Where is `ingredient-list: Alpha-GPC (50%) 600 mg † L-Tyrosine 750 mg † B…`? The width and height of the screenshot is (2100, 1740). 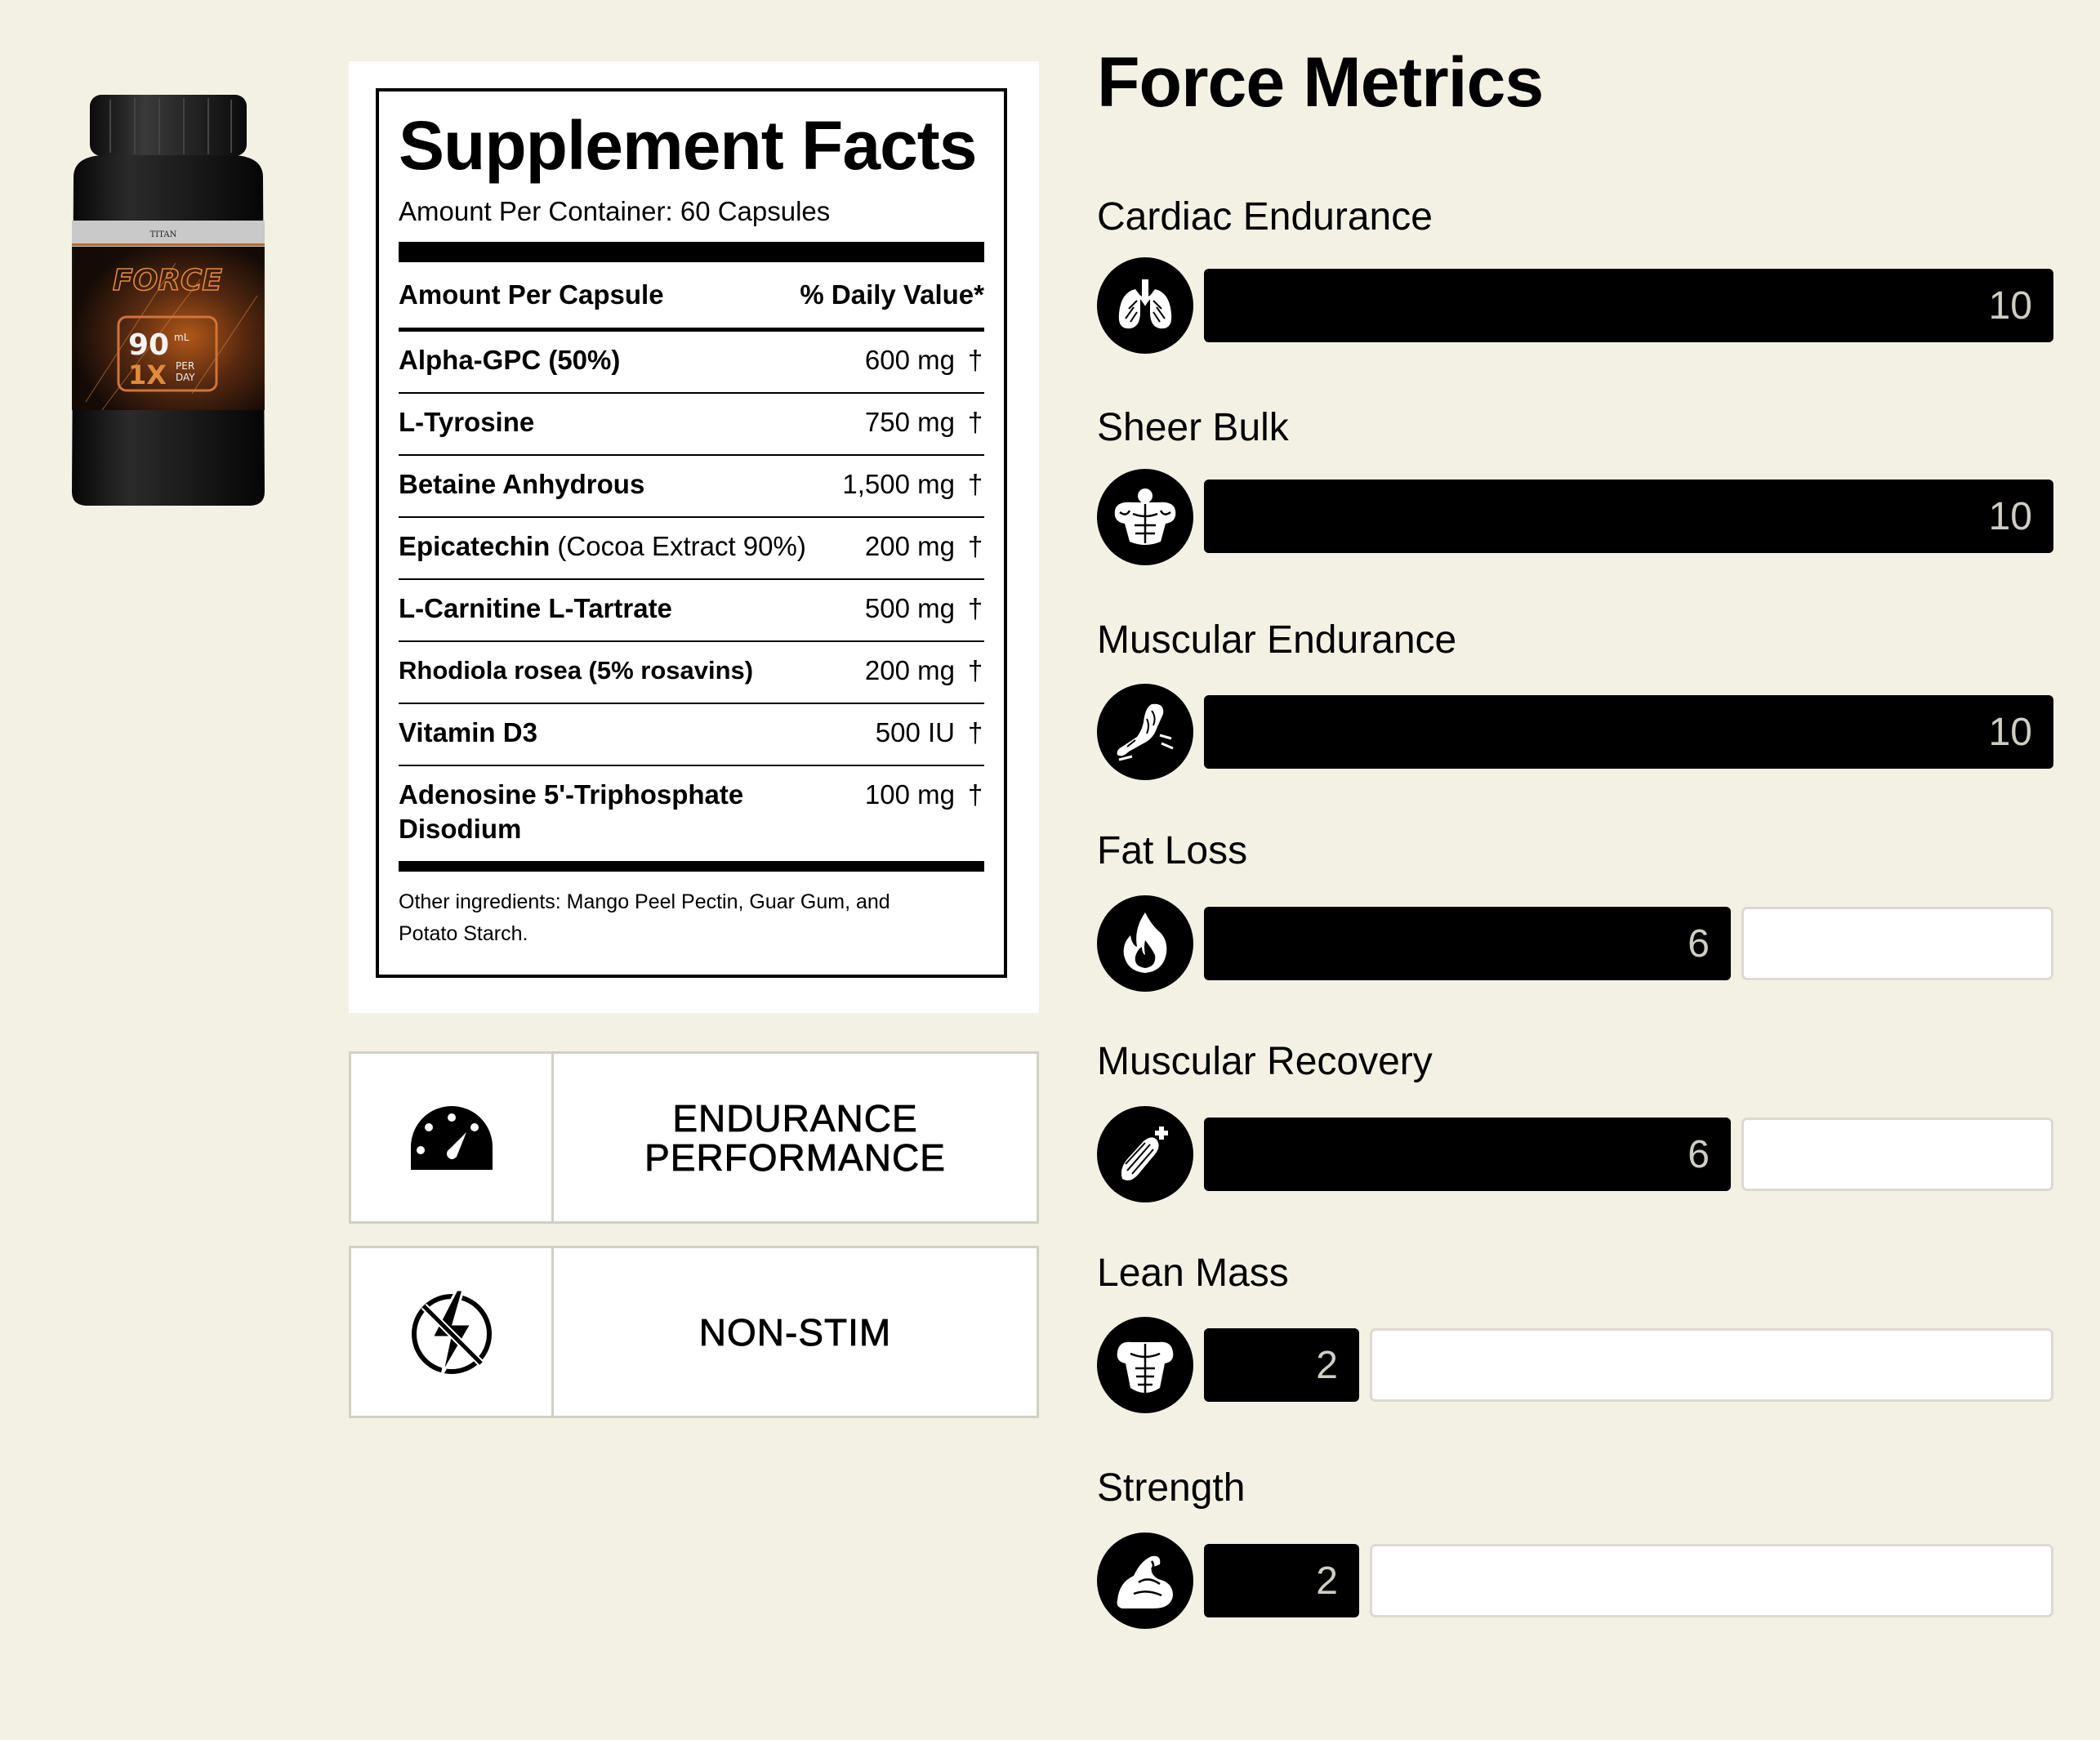 ingredient-list: Alpha-GPC (50%) 600 mg † L-Tyrosine 750 mg † B… is located at coordinates (691, 596).